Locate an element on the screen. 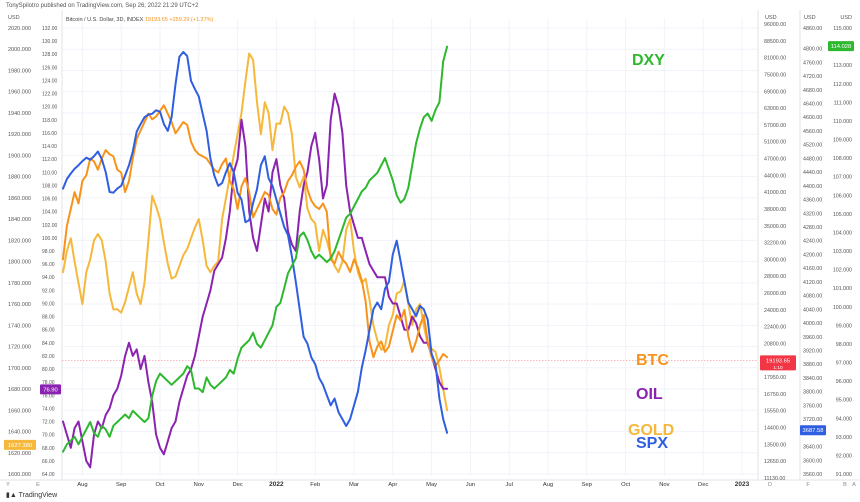 The image size is (860, 502). btc-axis-tick: 32200.00 is located at coordinates (775, 244).